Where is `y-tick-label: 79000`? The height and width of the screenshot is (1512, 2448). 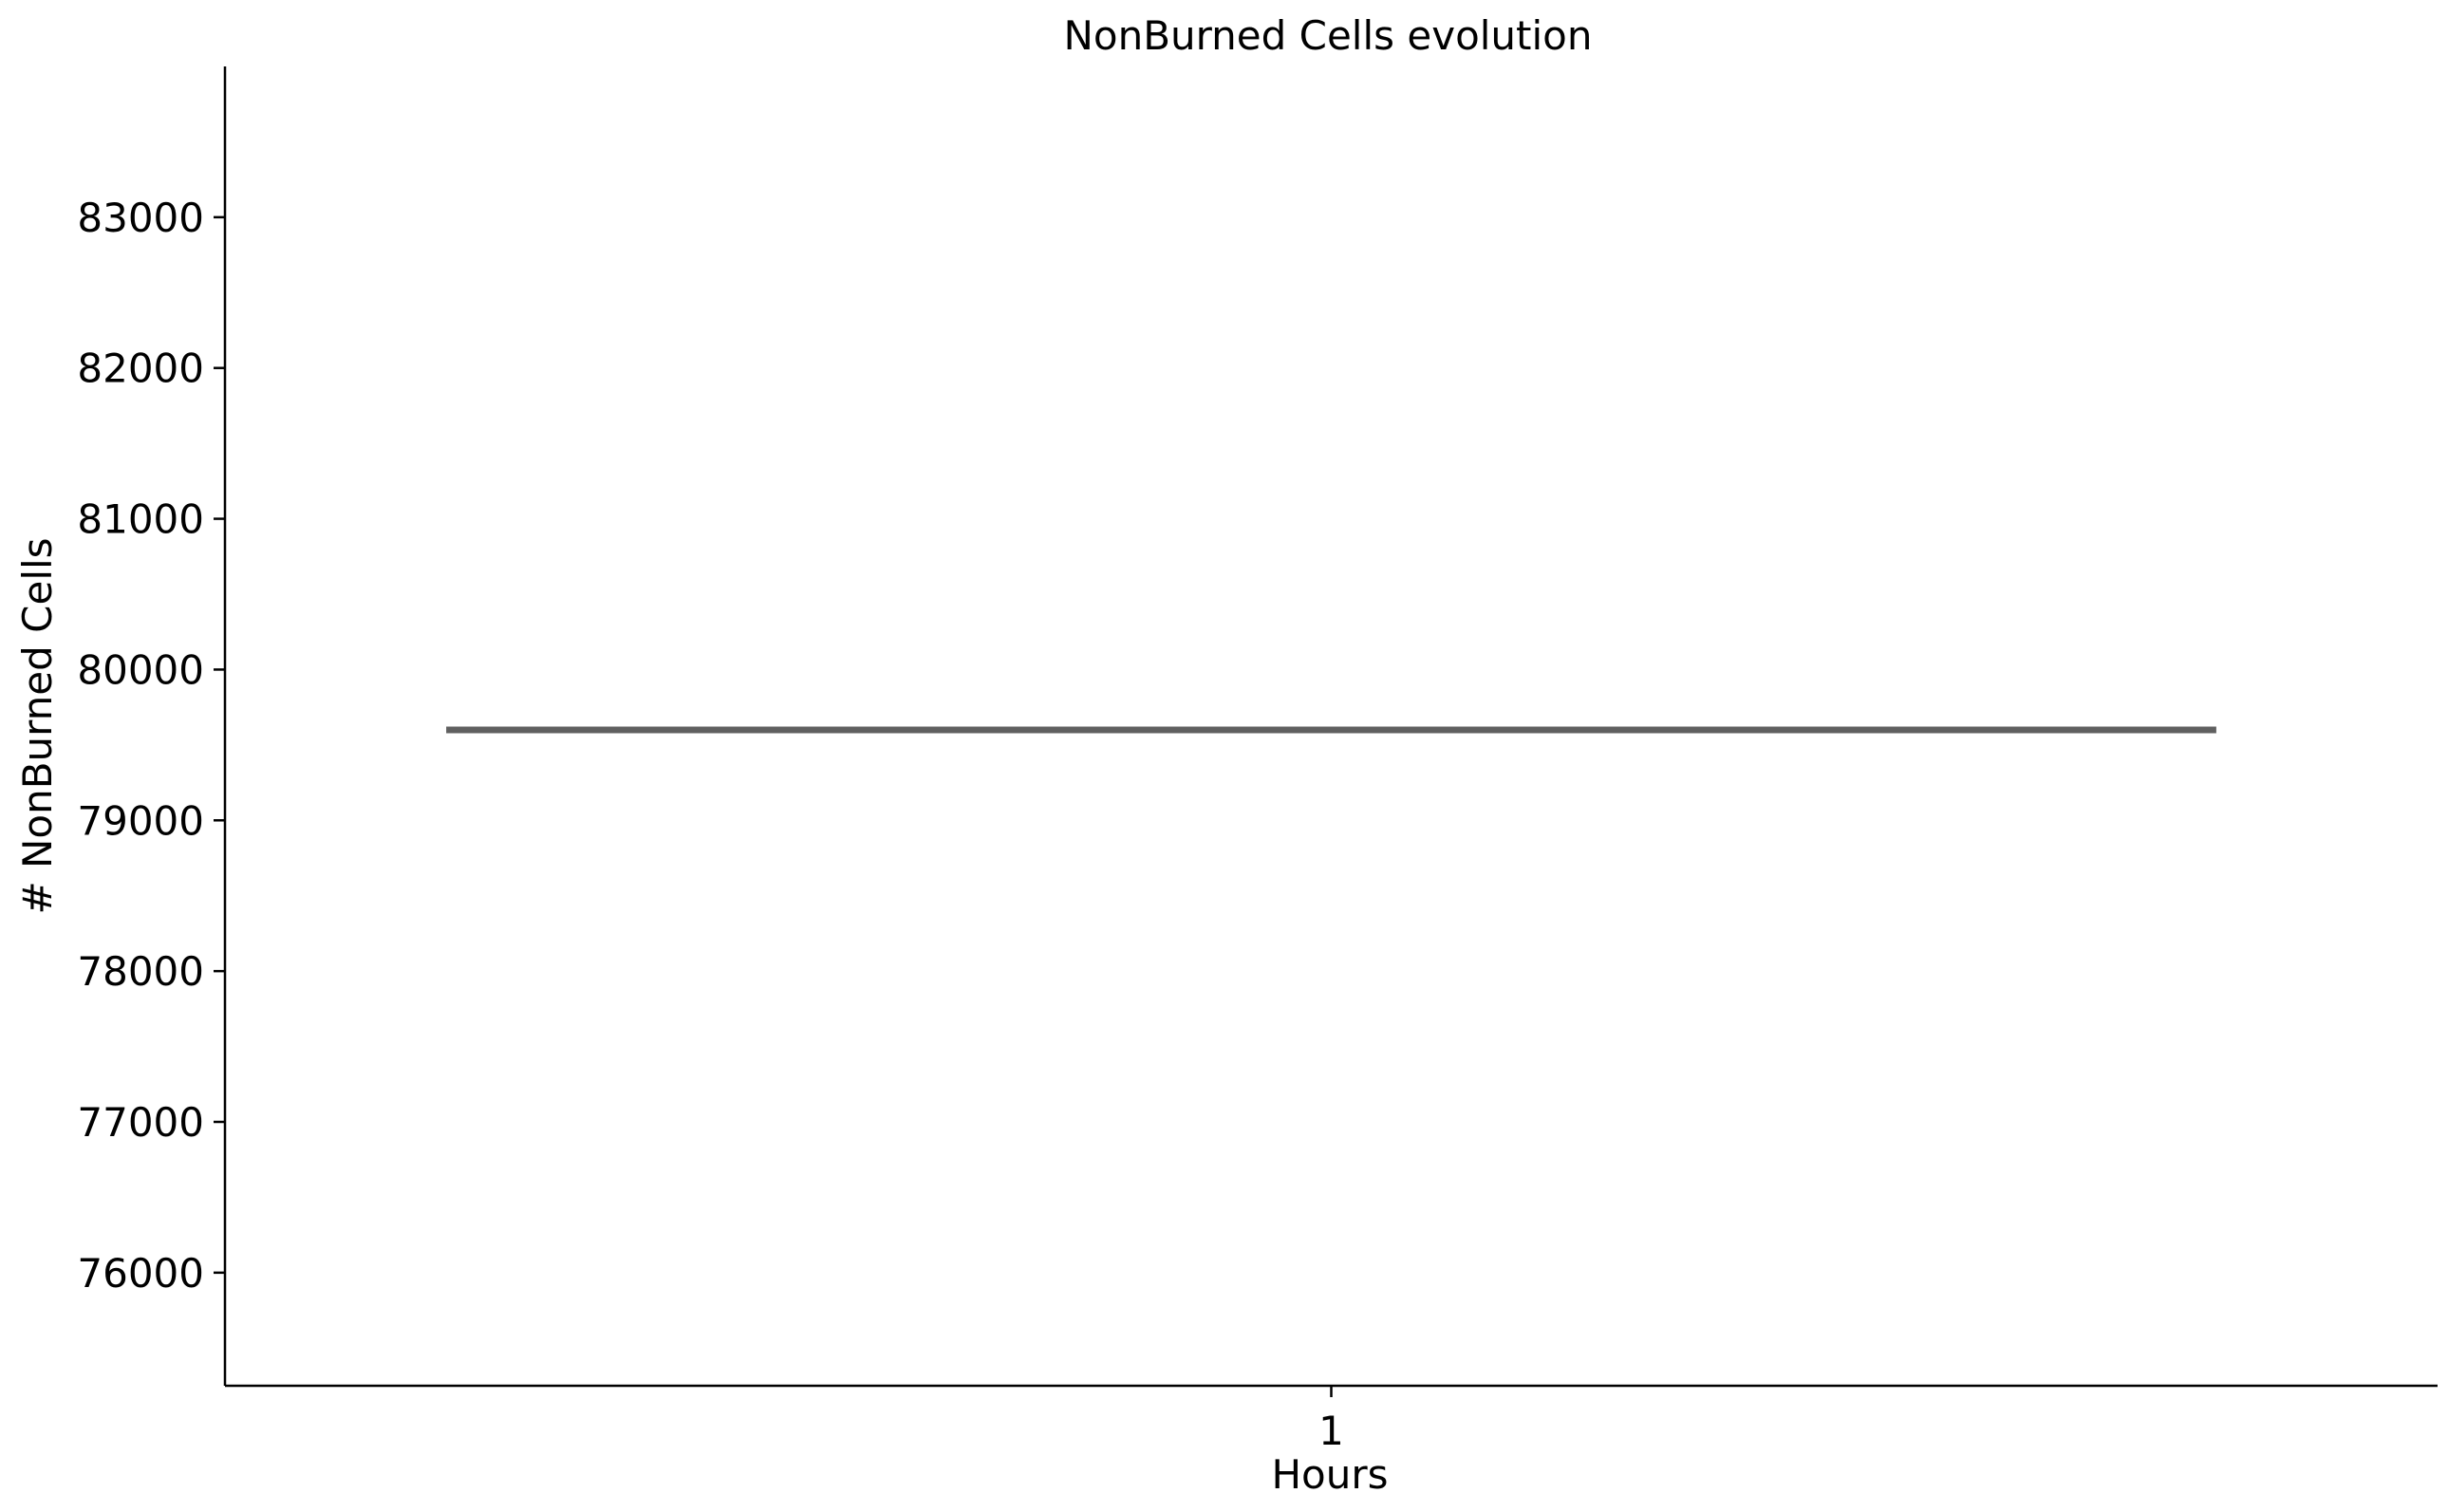 y-tick-label: 79000 is located at coordinates (140, 821).